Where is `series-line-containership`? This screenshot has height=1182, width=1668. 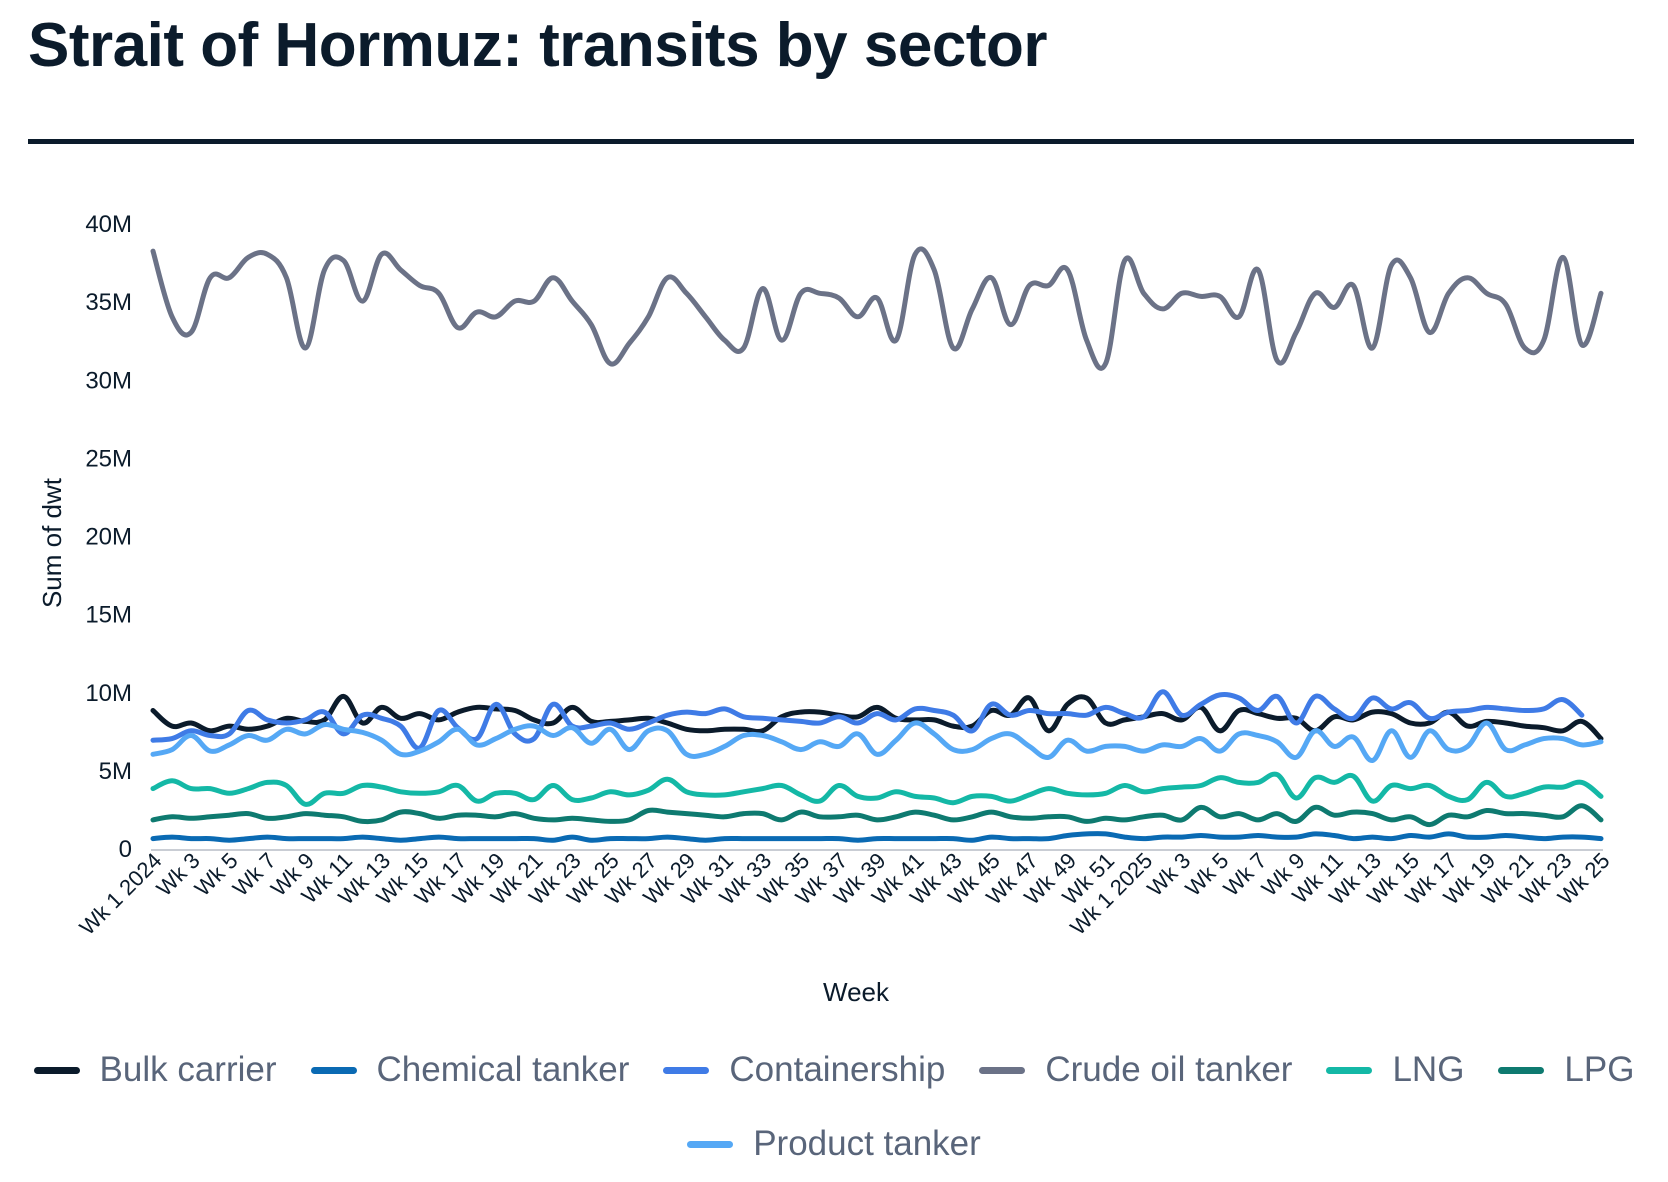
series-line-containership is located at coordinates (867, 720).